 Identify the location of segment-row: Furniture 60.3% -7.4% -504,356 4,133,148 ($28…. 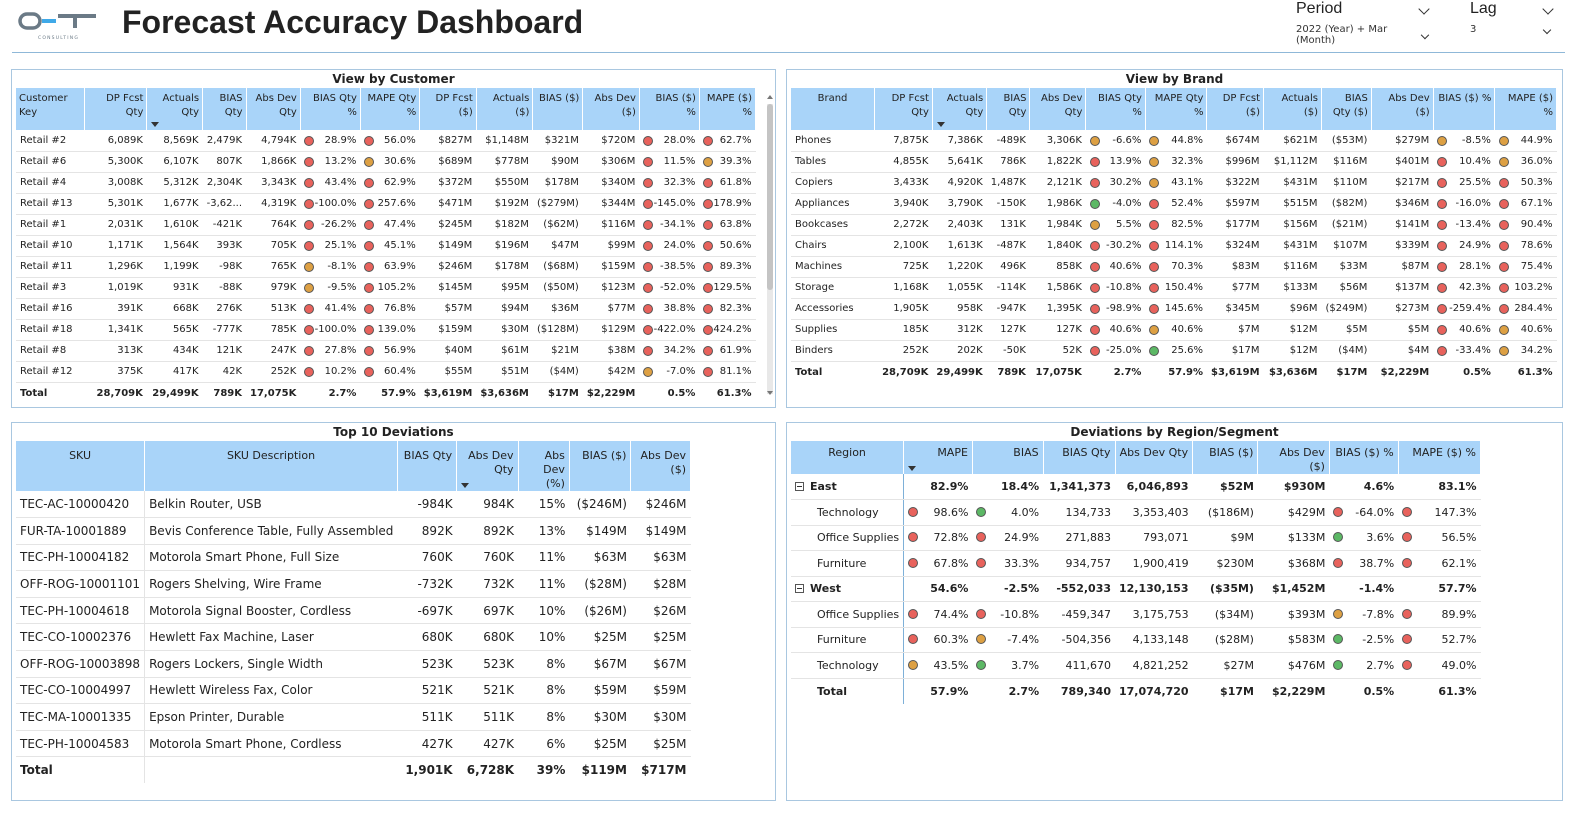
(1136, 640).